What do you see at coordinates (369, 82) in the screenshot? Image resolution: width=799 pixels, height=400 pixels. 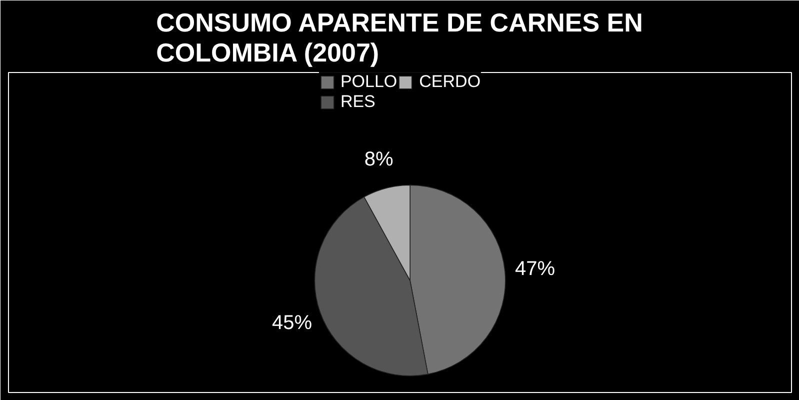 I see `legend-label: POLLO` at bounding box center [369, 82].